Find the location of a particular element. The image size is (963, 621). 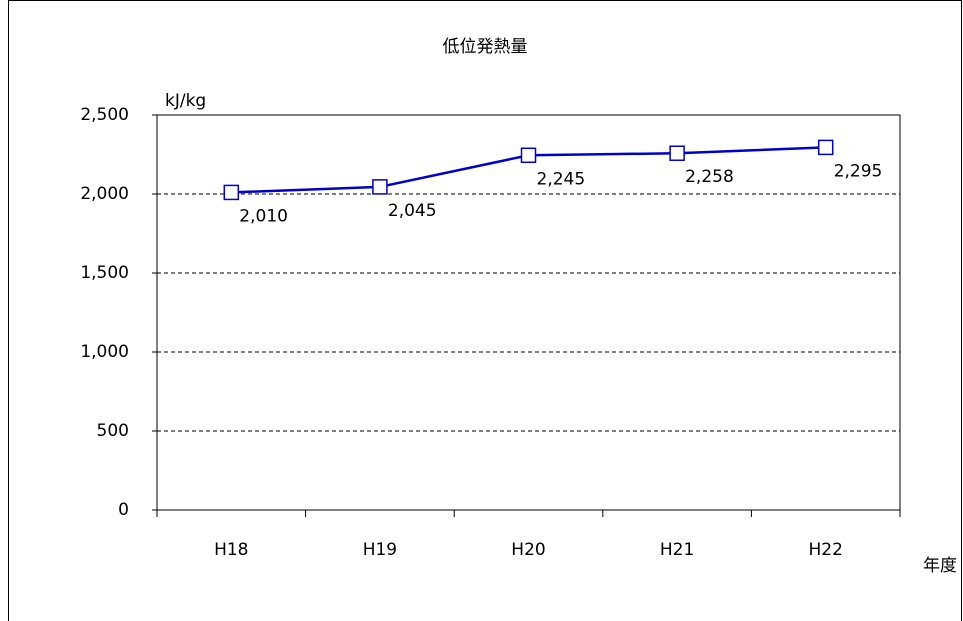

x-tick-label: H18 is located at coordinates (231, 550).